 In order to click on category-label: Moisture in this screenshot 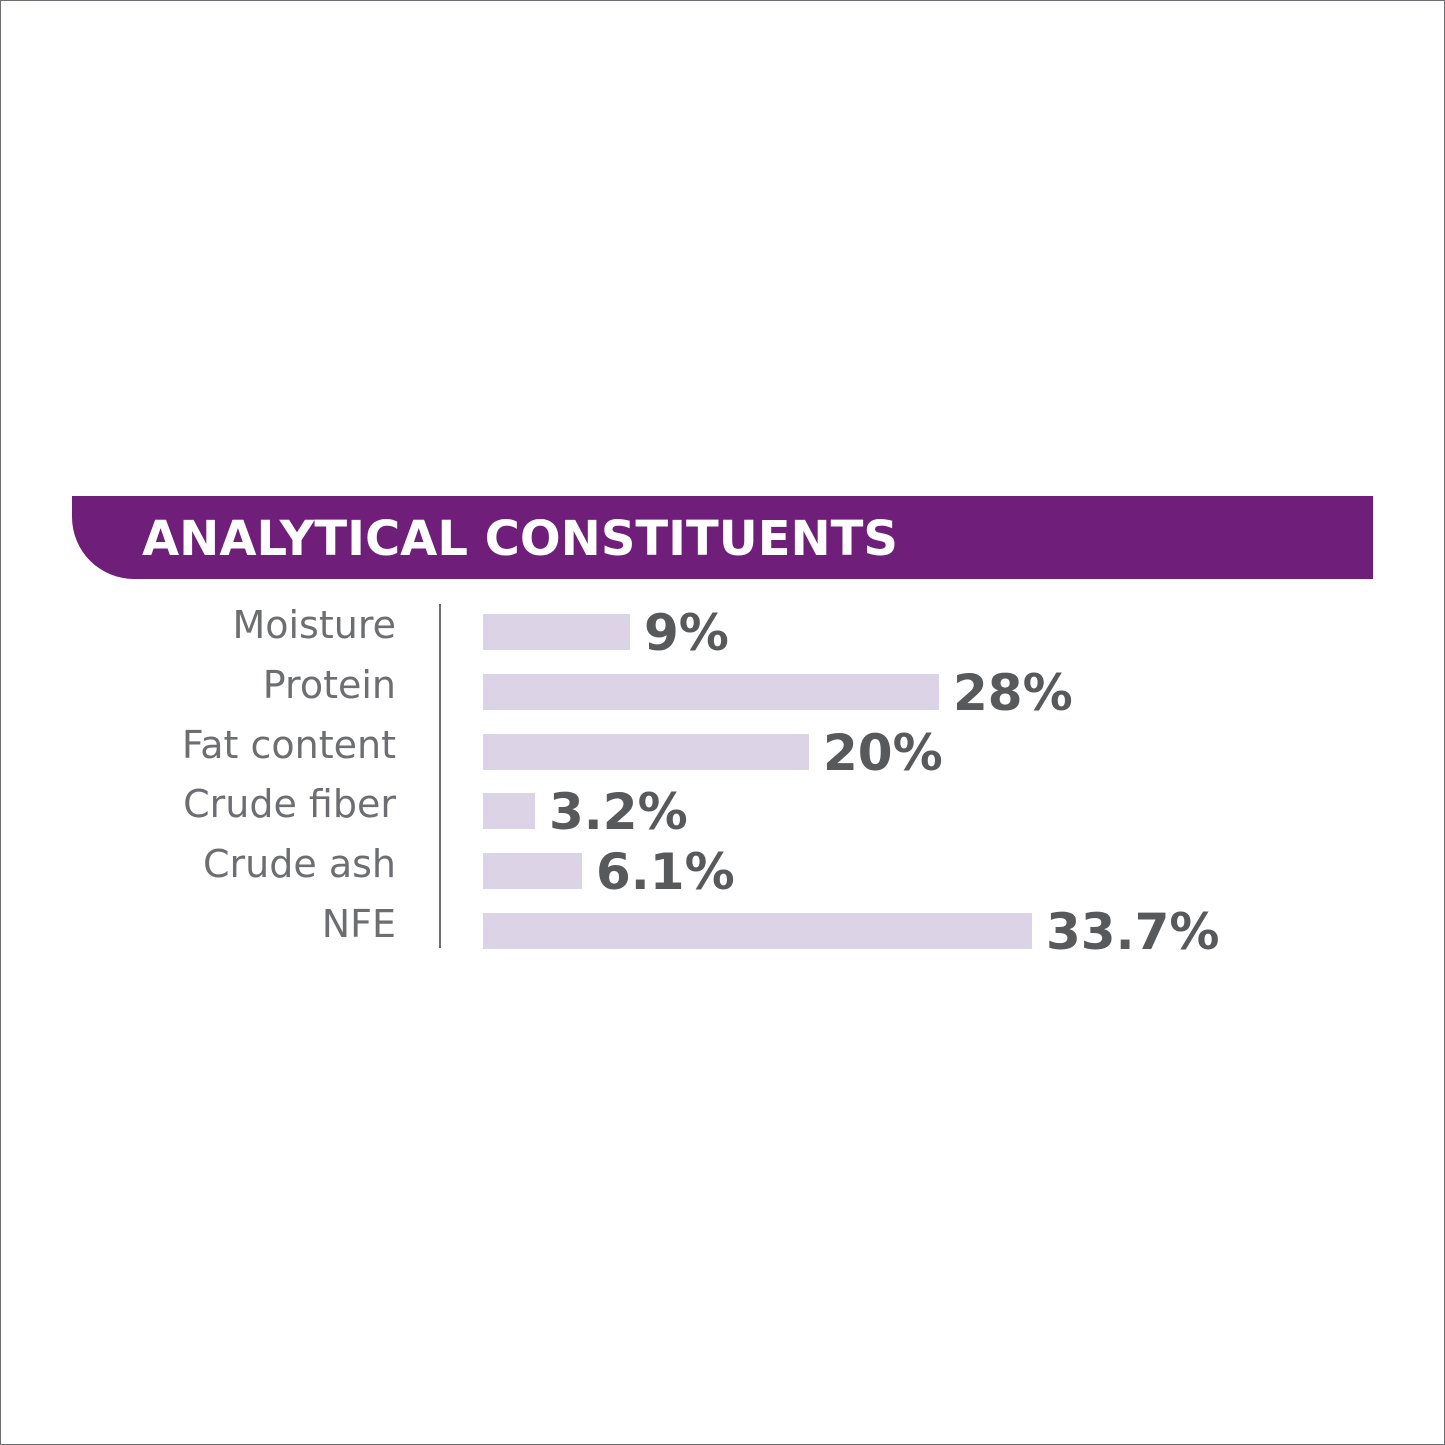, I will do `click(314, 625)`.